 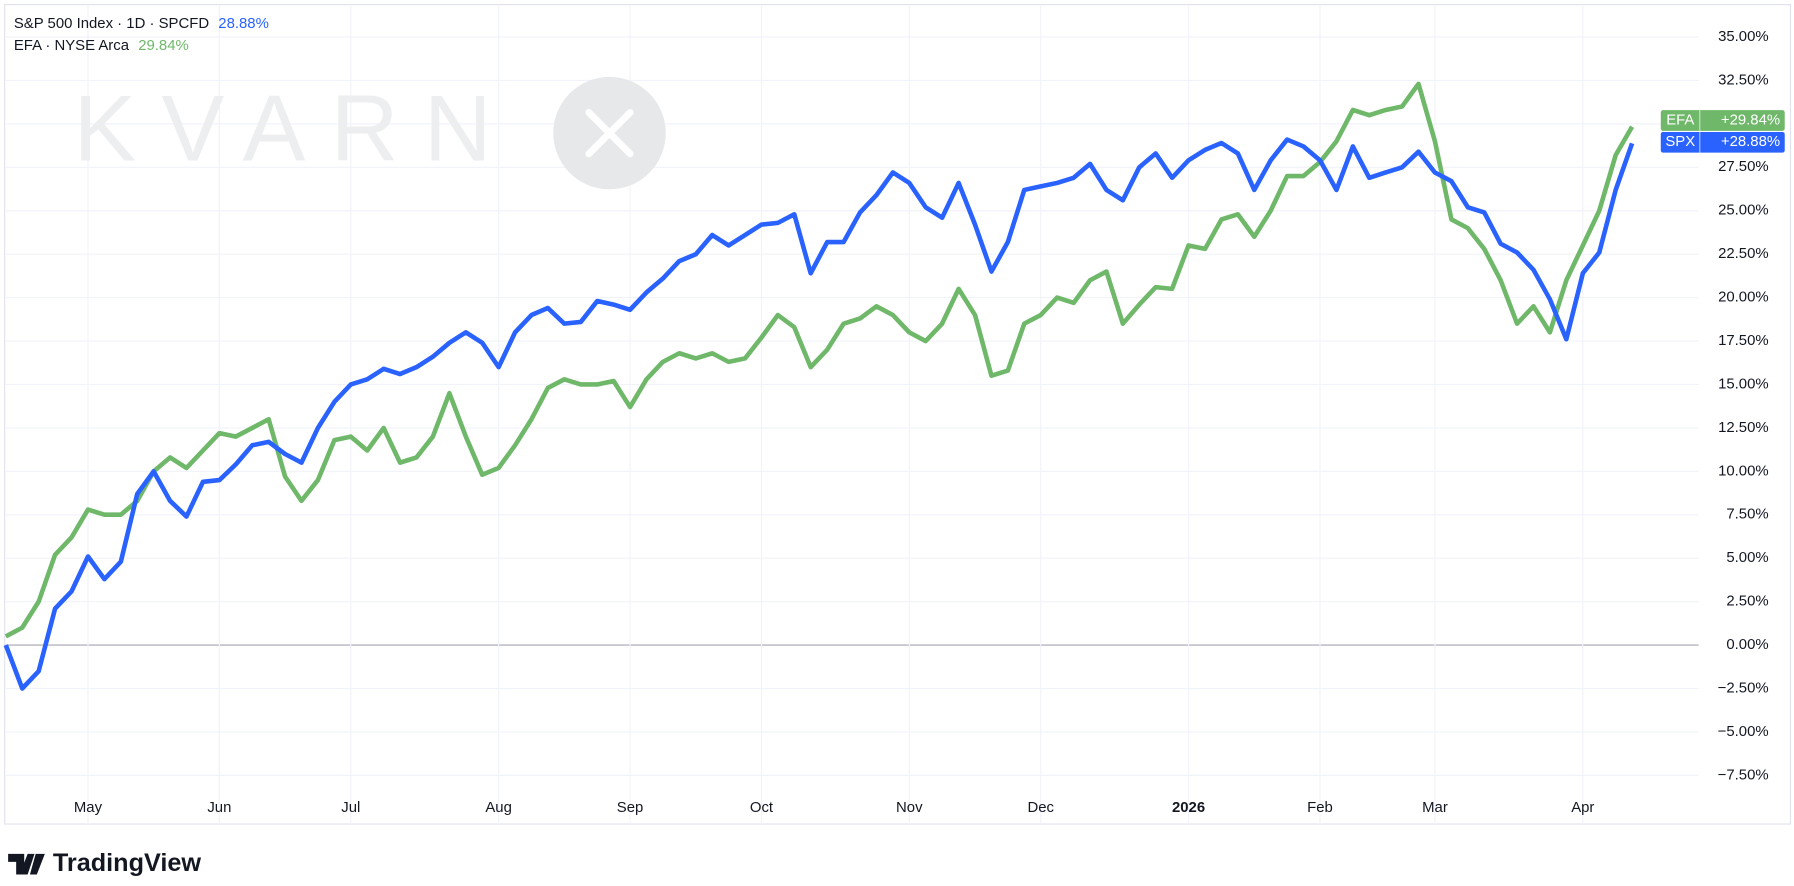 I want to click on x-tick-label: May, so click(x=88, y=808).